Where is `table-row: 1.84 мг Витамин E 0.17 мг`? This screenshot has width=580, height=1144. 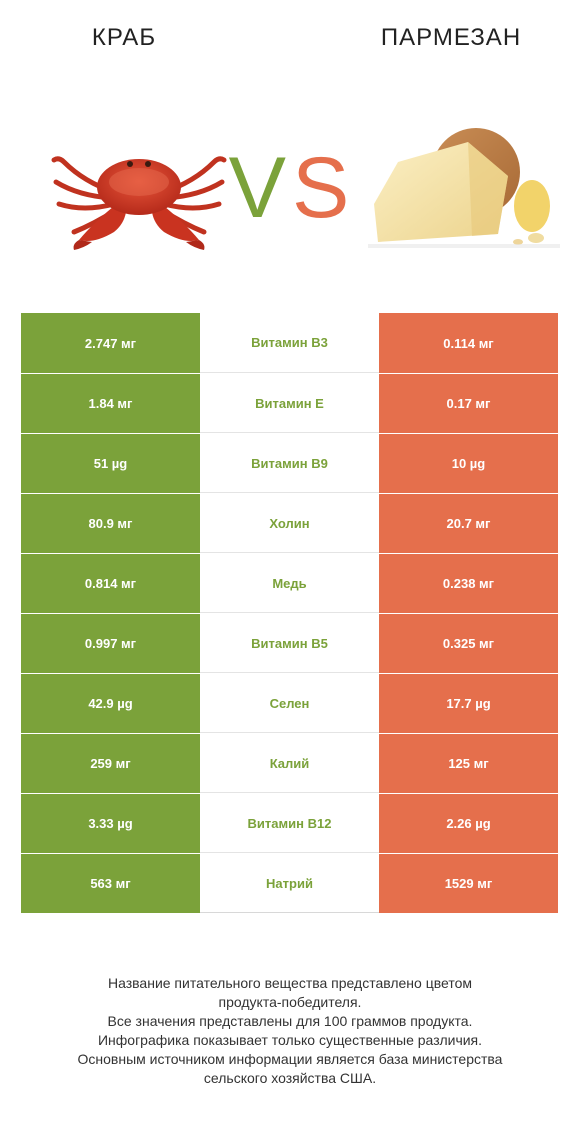 table-row: 1.84 мг Витамин E 0.17 мг is located at coordinates (289, 403).